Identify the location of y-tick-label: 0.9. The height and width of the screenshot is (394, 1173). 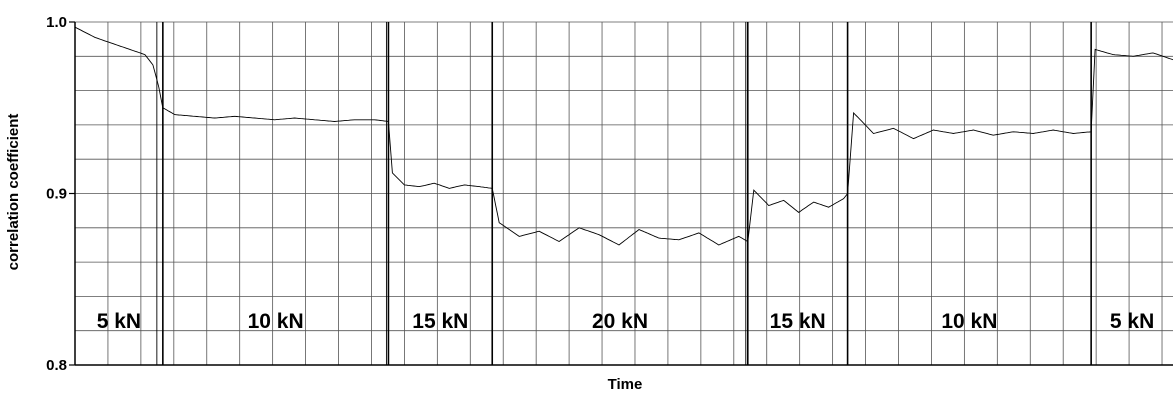
(56, 194).